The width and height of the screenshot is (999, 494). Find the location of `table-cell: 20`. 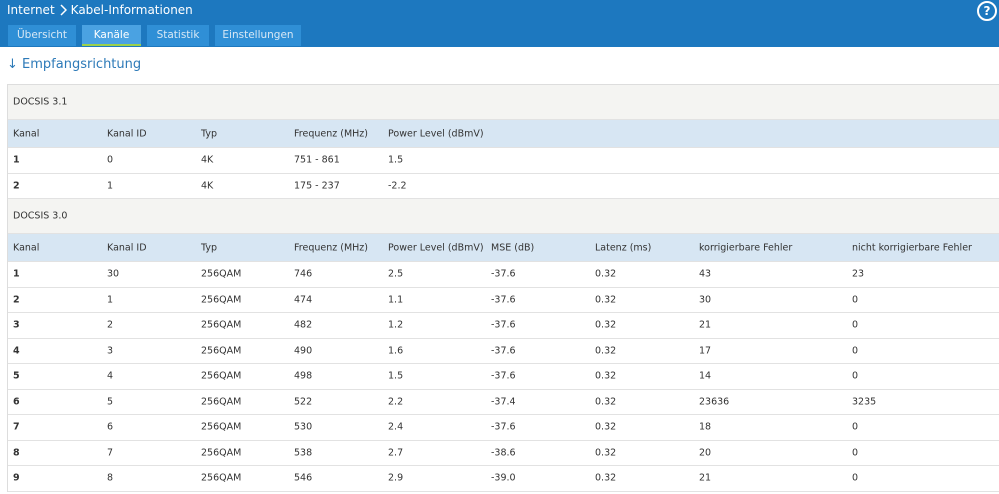

table-cell: 20 is located at coordinates (705, 453).